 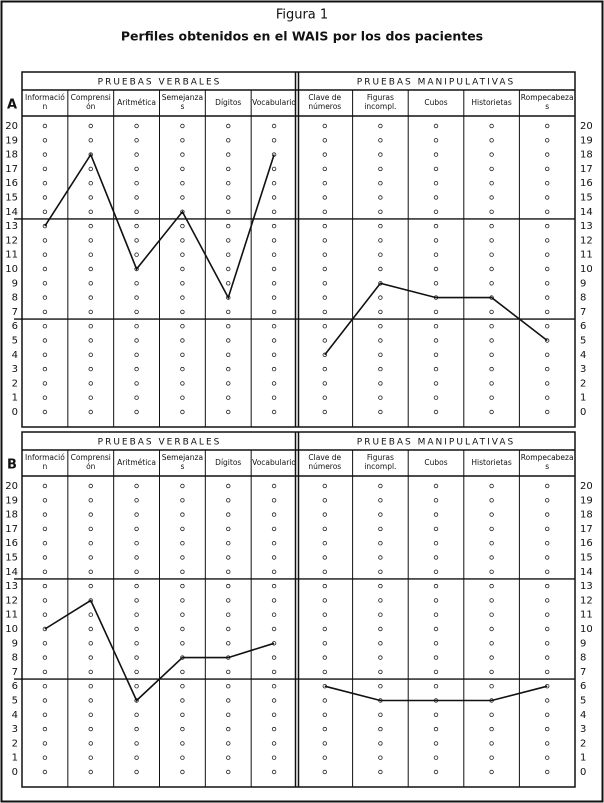 I want to click on y-tick-label: 12, so click(x=11, y=240).